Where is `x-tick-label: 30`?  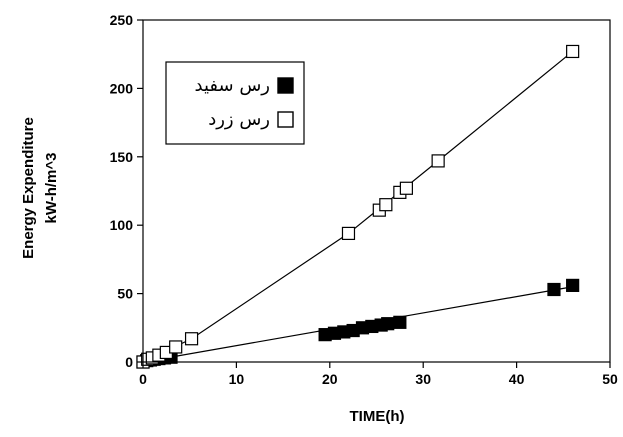
x-tick-label: 30 is located at coordinates (423, 379).